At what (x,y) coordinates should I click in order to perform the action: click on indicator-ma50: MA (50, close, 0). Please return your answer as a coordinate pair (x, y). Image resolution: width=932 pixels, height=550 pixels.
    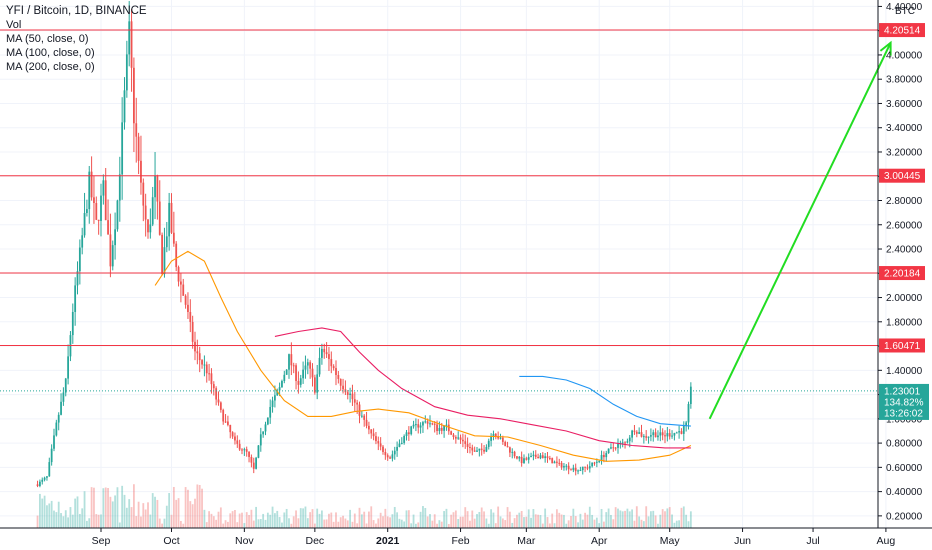
    Looking at the image, I should click on (47, 39).